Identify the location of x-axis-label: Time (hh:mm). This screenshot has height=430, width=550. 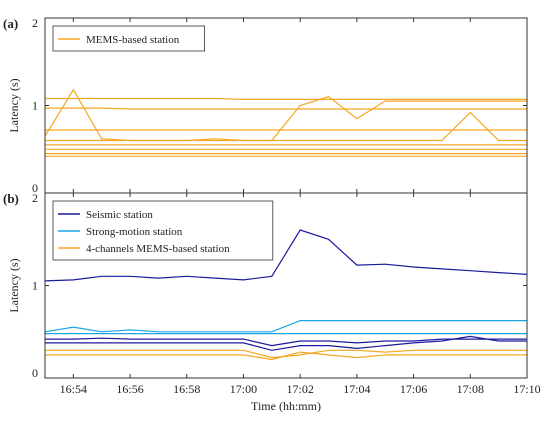
(286, 406).